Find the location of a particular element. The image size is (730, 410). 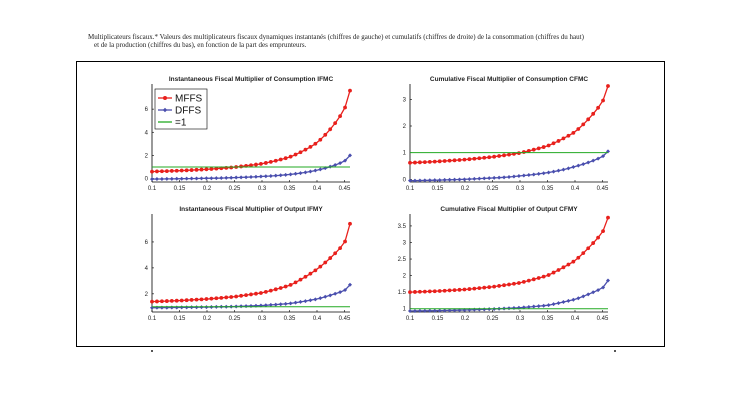

x-tick-label: 0.15 is located at coordinates (438, 319).